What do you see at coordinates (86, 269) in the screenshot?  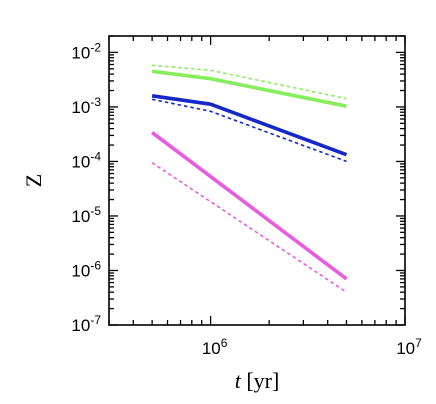 I see `y-tick-label: 10⁻⁶` at bounding box center [86, 269].